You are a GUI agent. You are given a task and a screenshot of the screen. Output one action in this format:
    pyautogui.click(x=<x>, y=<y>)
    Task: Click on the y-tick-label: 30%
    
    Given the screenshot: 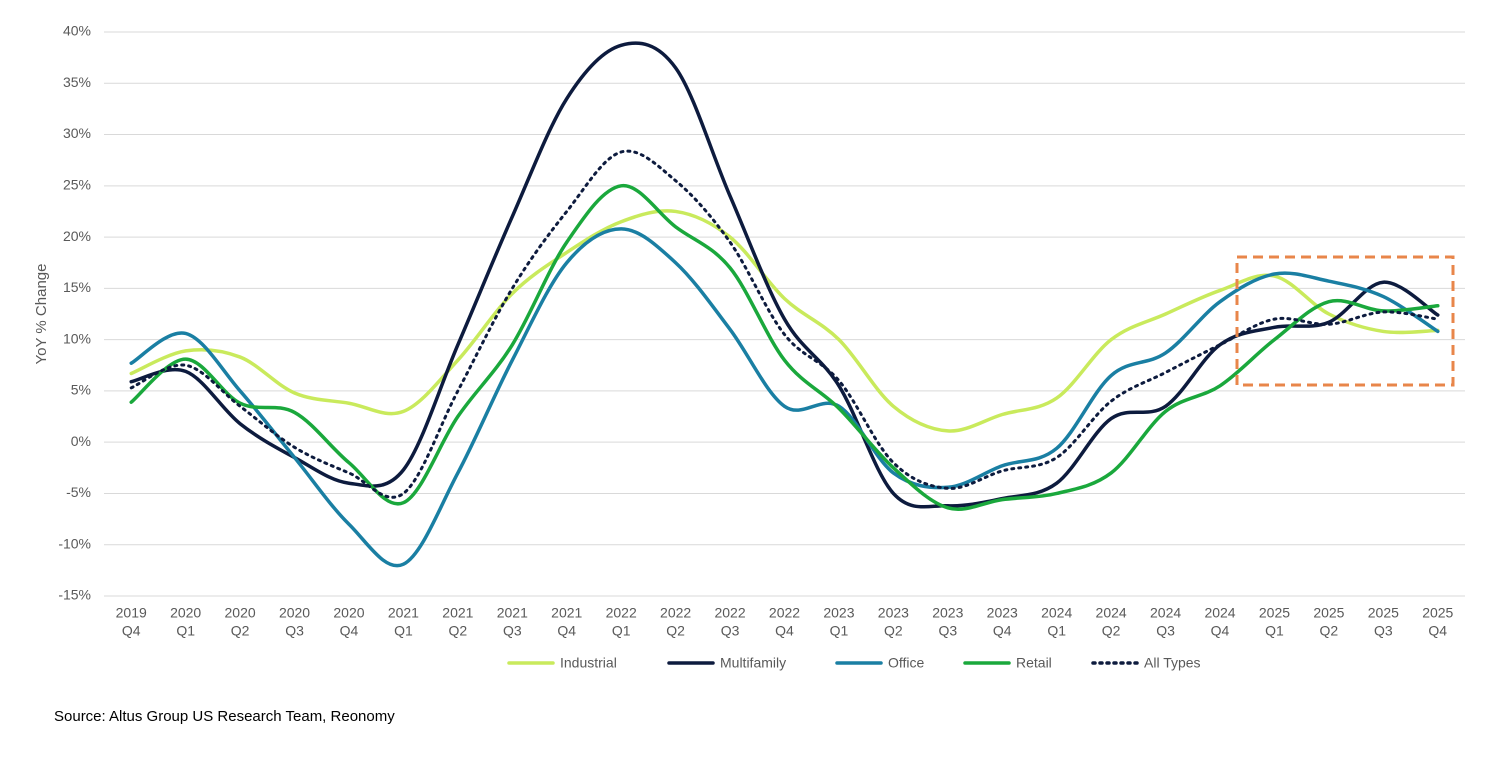 What is the action you would take?
    pyautogui.click(x=77, y=133)
    